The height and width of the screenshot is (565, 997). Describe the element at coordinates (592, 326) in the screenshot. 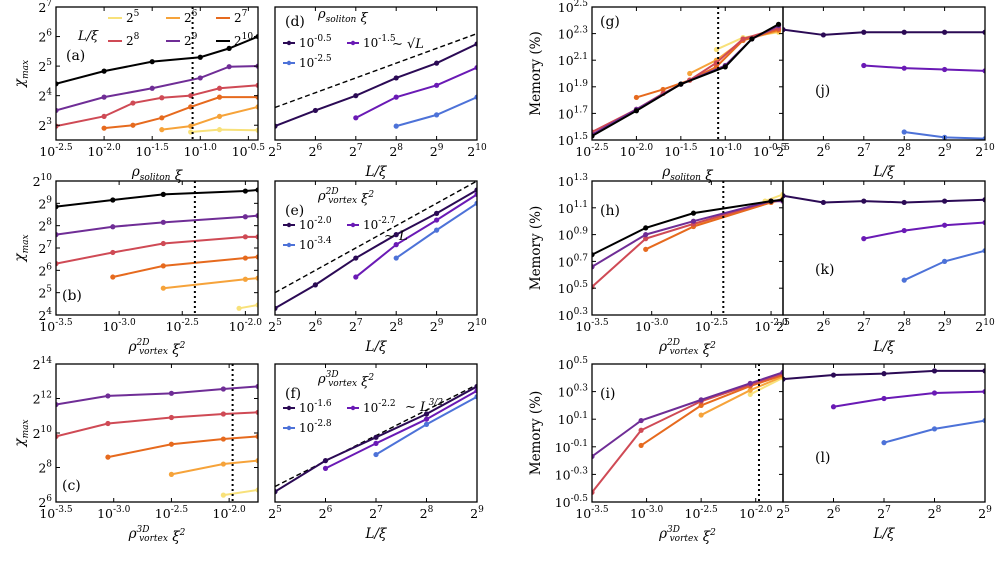

I see `x-tick-label-h-0: 10-3.5` at that location.